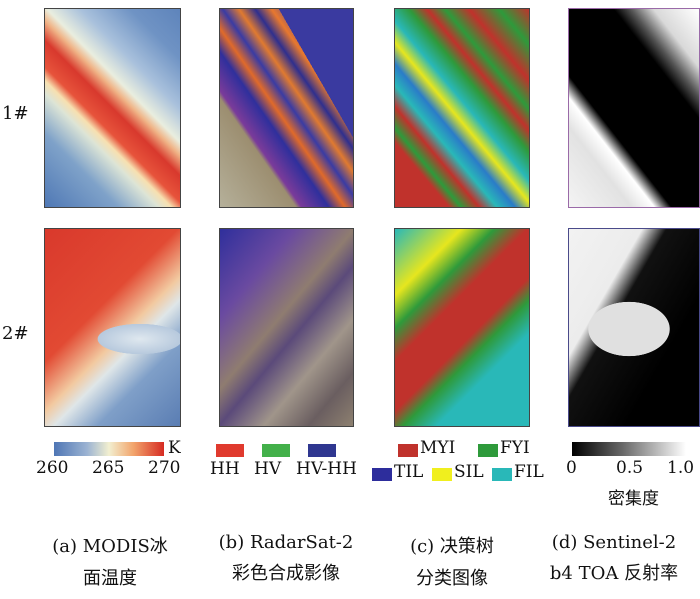 The height and width of the screenshot is (599, 700). What do you see at coordinates (442, 474) in the screenshot?
I see `legend-swatch-sil` at bounding box center [442, 474].